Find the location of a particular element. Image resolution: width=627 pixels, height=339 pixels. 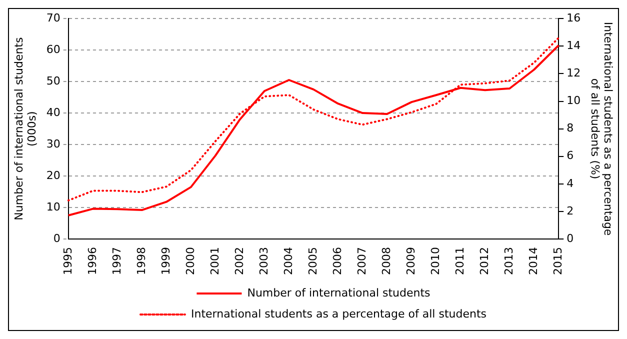

y-tick-label: 0 is located at coordinates (56, 238).